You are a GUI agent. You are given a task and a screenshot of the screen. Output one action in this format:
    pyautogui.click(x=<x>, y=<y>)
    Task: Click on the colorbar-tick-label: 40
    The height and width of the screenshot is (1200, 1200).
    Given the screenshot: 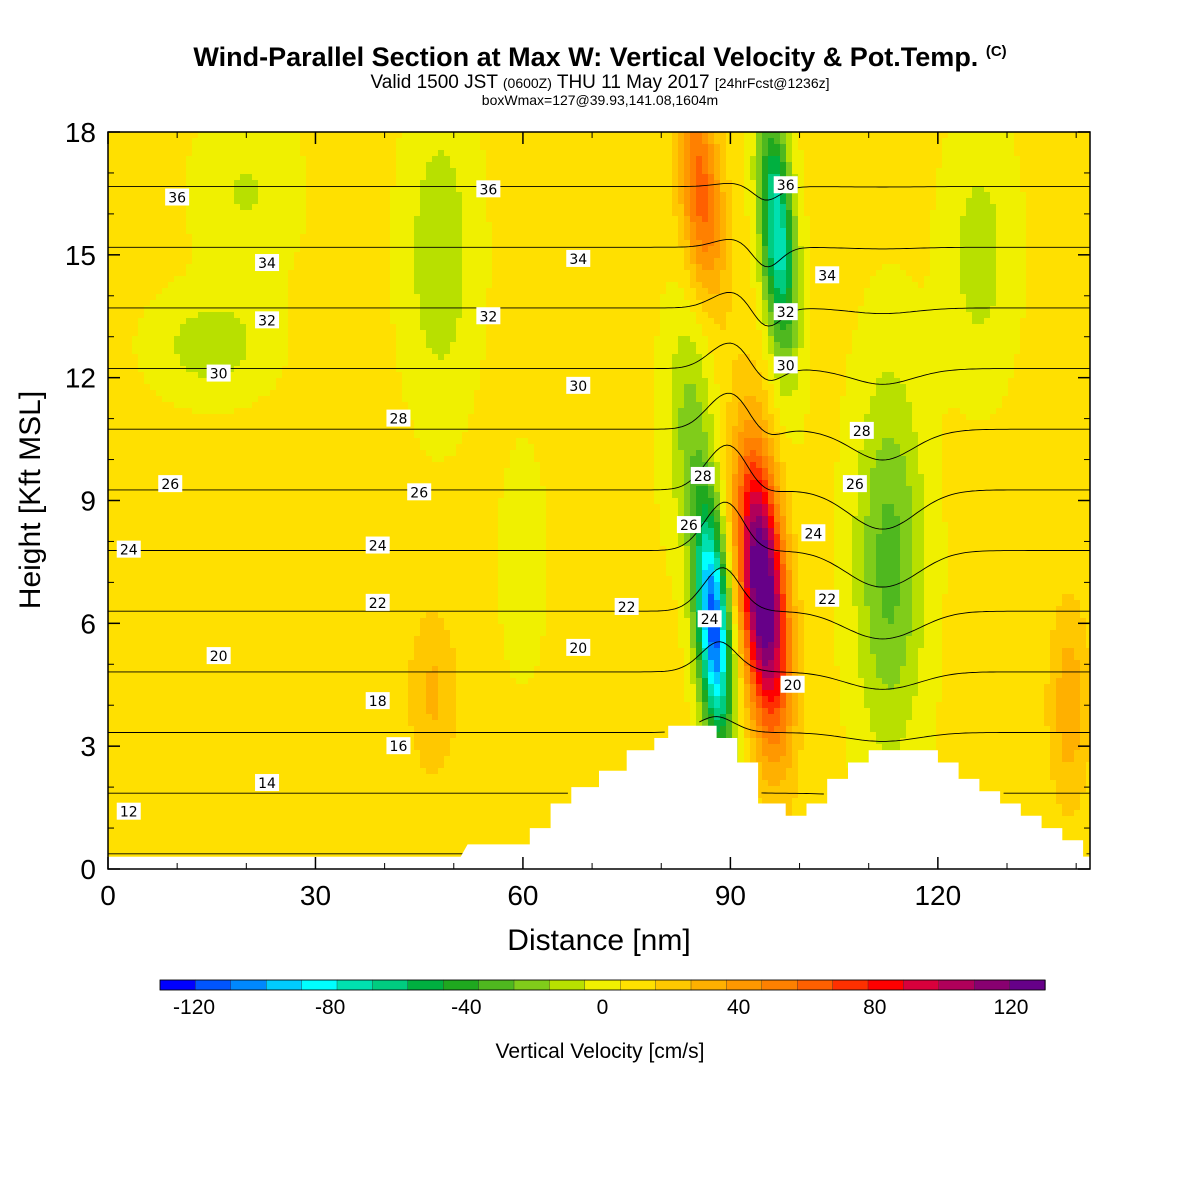 What is the action you would take?
    pyautogui.click(x=738, y=1007)
    